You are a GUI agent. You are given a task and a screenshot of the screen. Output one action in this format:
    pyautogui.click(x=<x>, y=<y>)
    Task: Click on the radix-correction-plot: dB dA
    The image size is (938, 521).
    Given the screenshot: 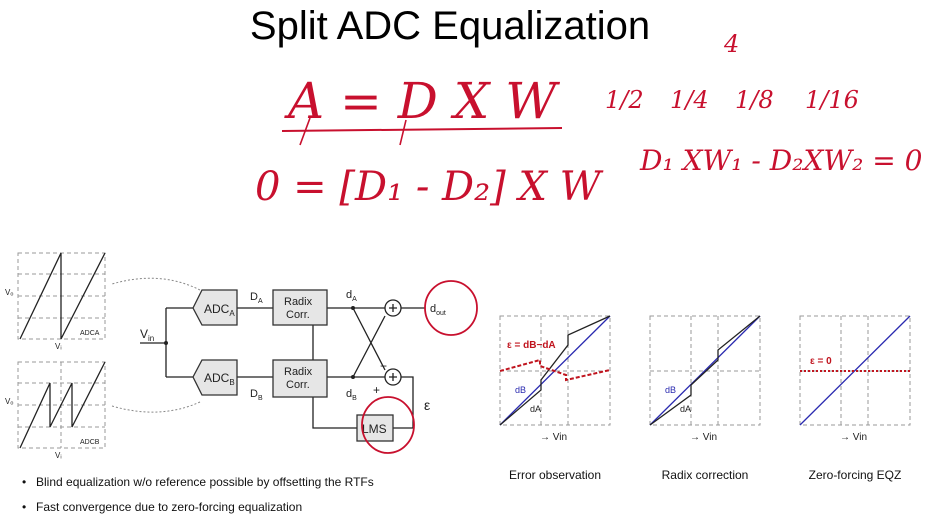 What is the action you would take?
    pyautogui.click(x=705, y=370)
    